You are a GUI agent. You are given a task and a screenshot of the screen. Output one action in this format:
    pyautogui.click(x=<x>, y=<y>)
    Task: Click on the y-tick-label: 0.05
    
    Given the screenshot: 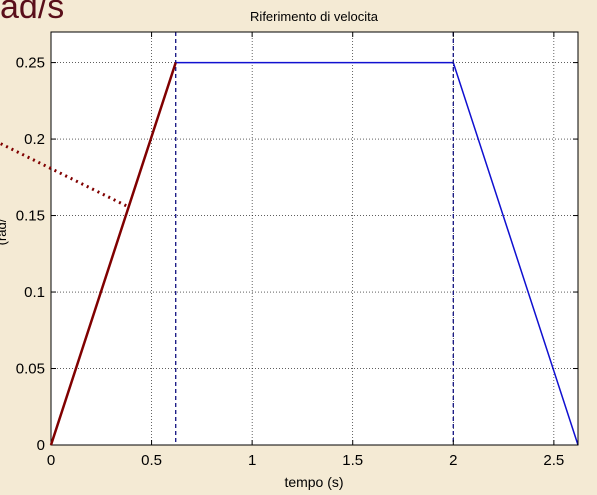 What is the action you would take?
    pyautogui.click(x=30, y=369)
    